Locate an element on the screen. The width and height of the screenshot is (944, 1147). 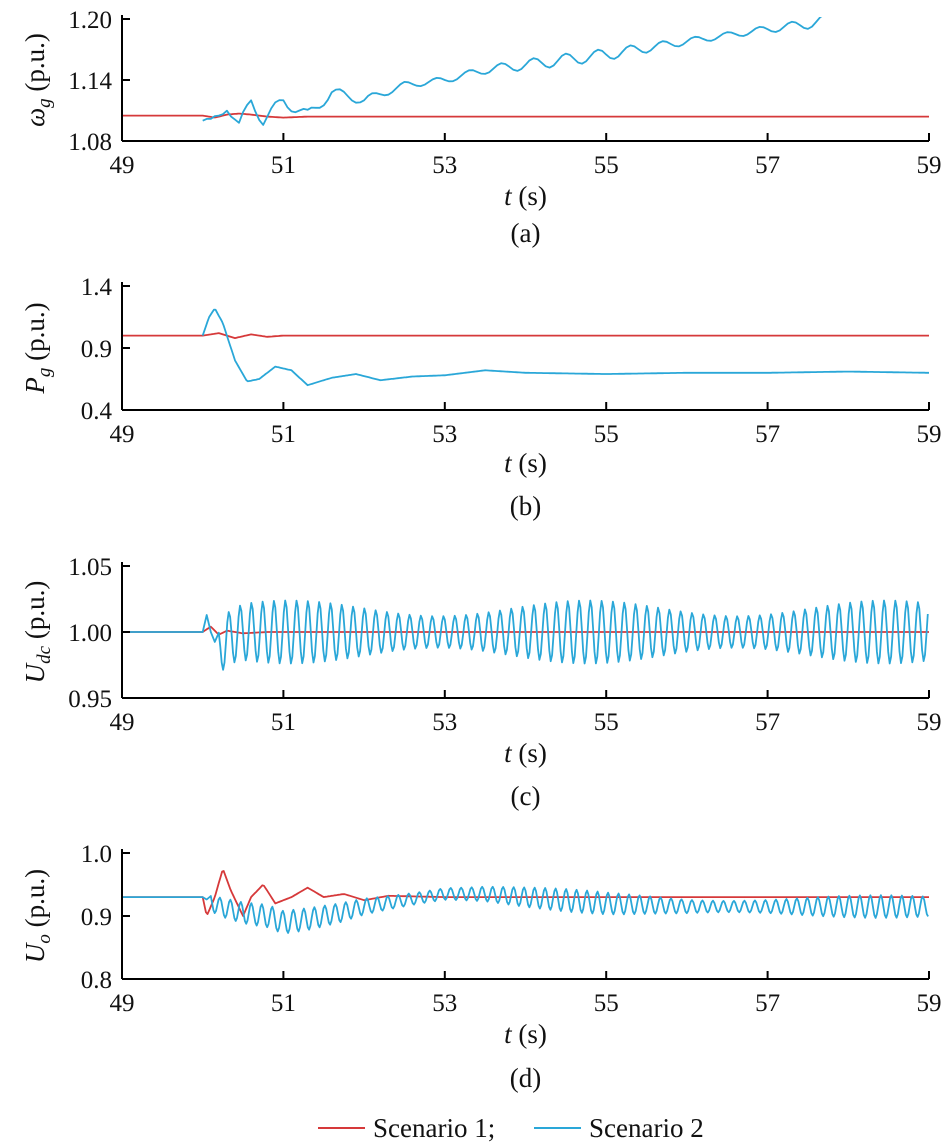
legend: Scenario 1; Scenario 2 is located at coordinates (511, 1128).